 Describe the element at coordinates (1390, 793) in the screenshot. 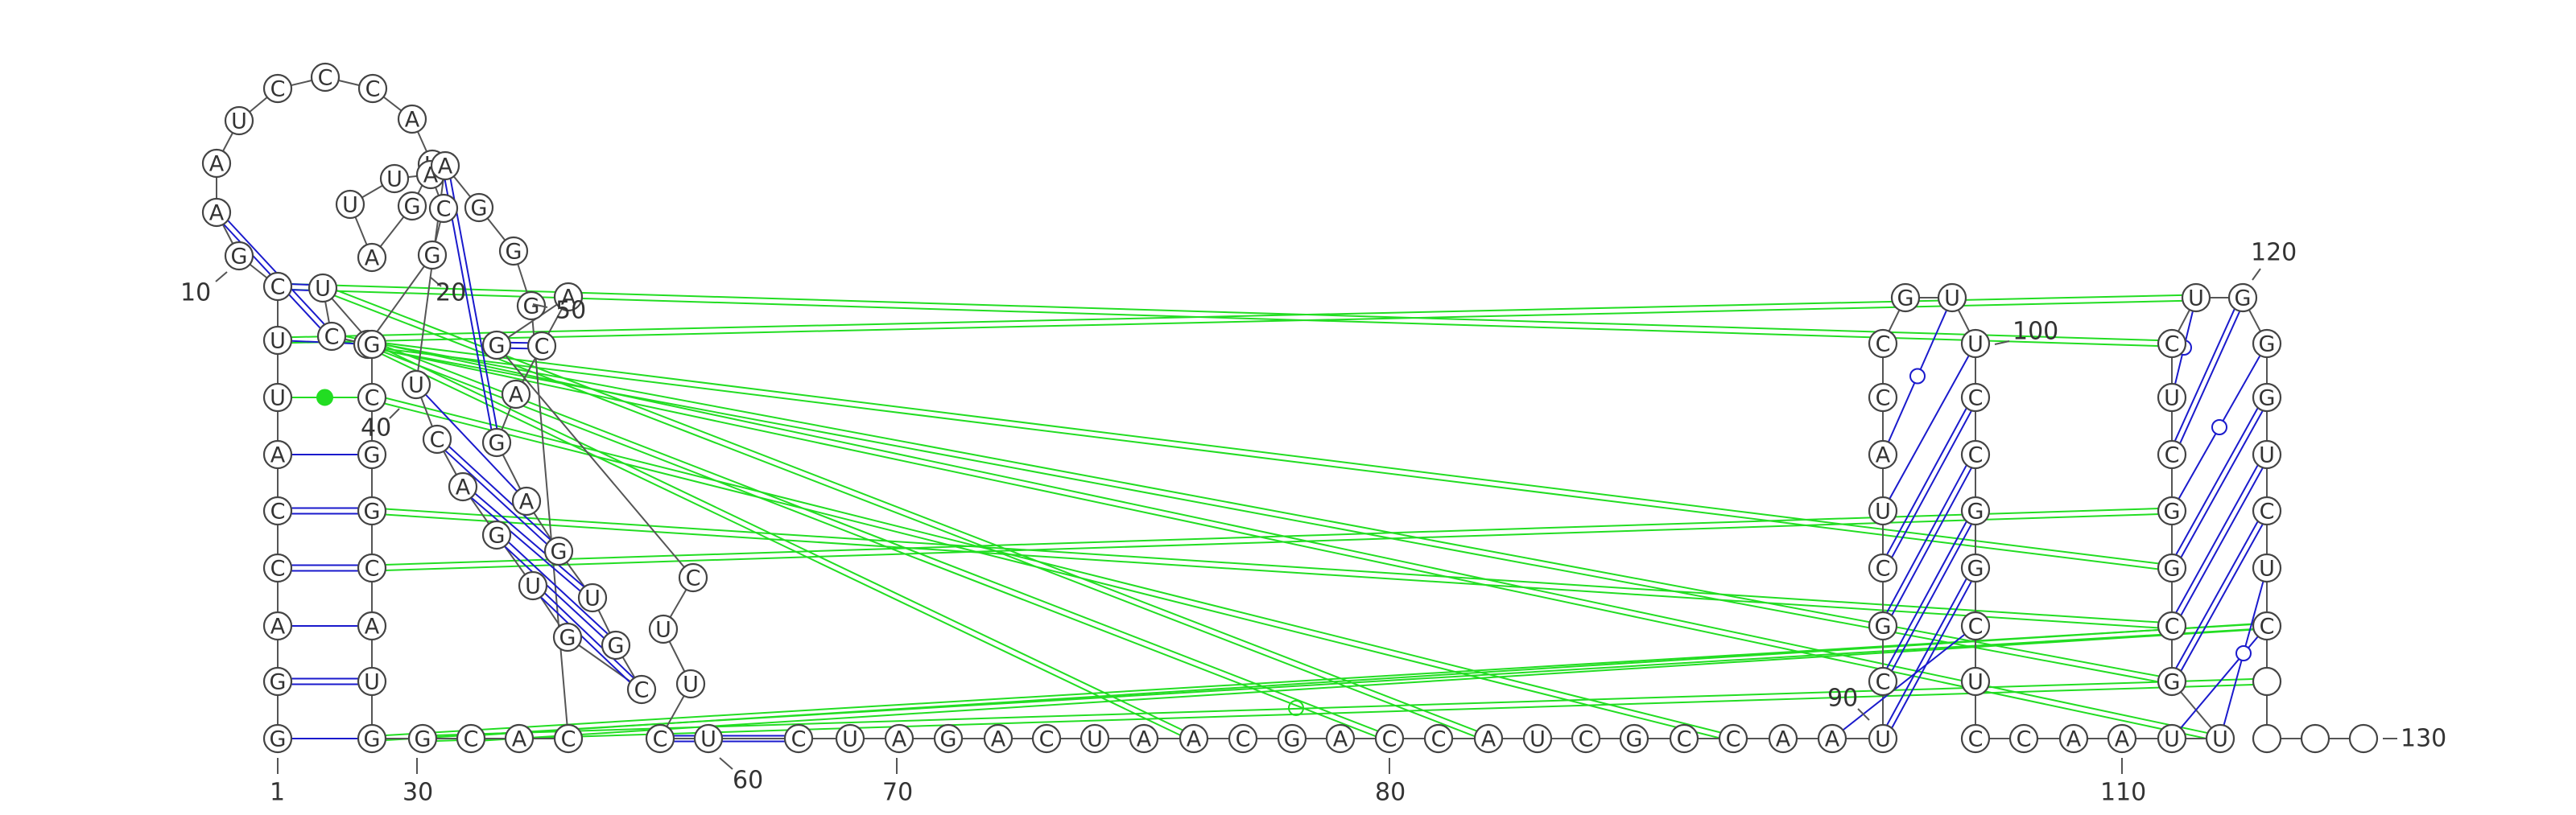

I see `index-label-80: 80` at that location.